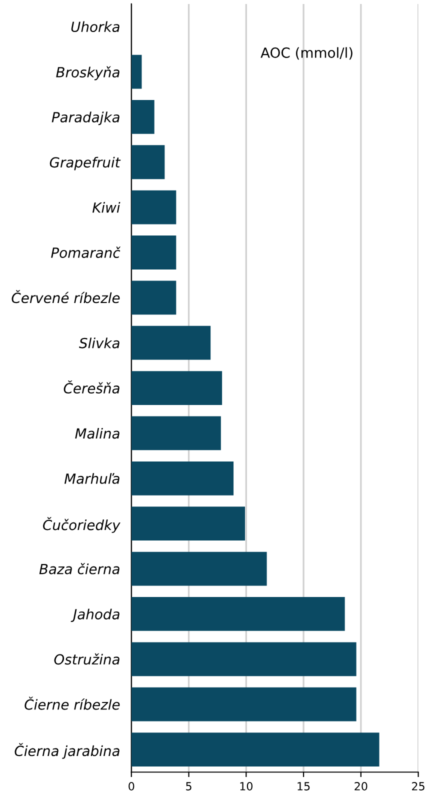 Image resolution: width=438 pixels, height=796 pixels. What do you see at coordinates (86, 119) in the screenshot?
I see `y-tick-label: Paradajka` at bounding box center [86, 119].